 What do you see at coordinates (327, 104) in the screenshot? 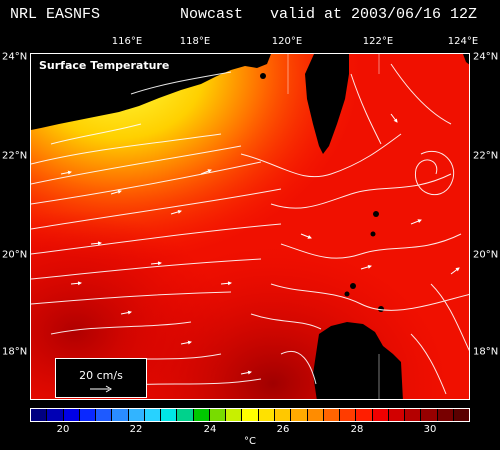
I see `taiwan-land` at bounding box center [327, 104].